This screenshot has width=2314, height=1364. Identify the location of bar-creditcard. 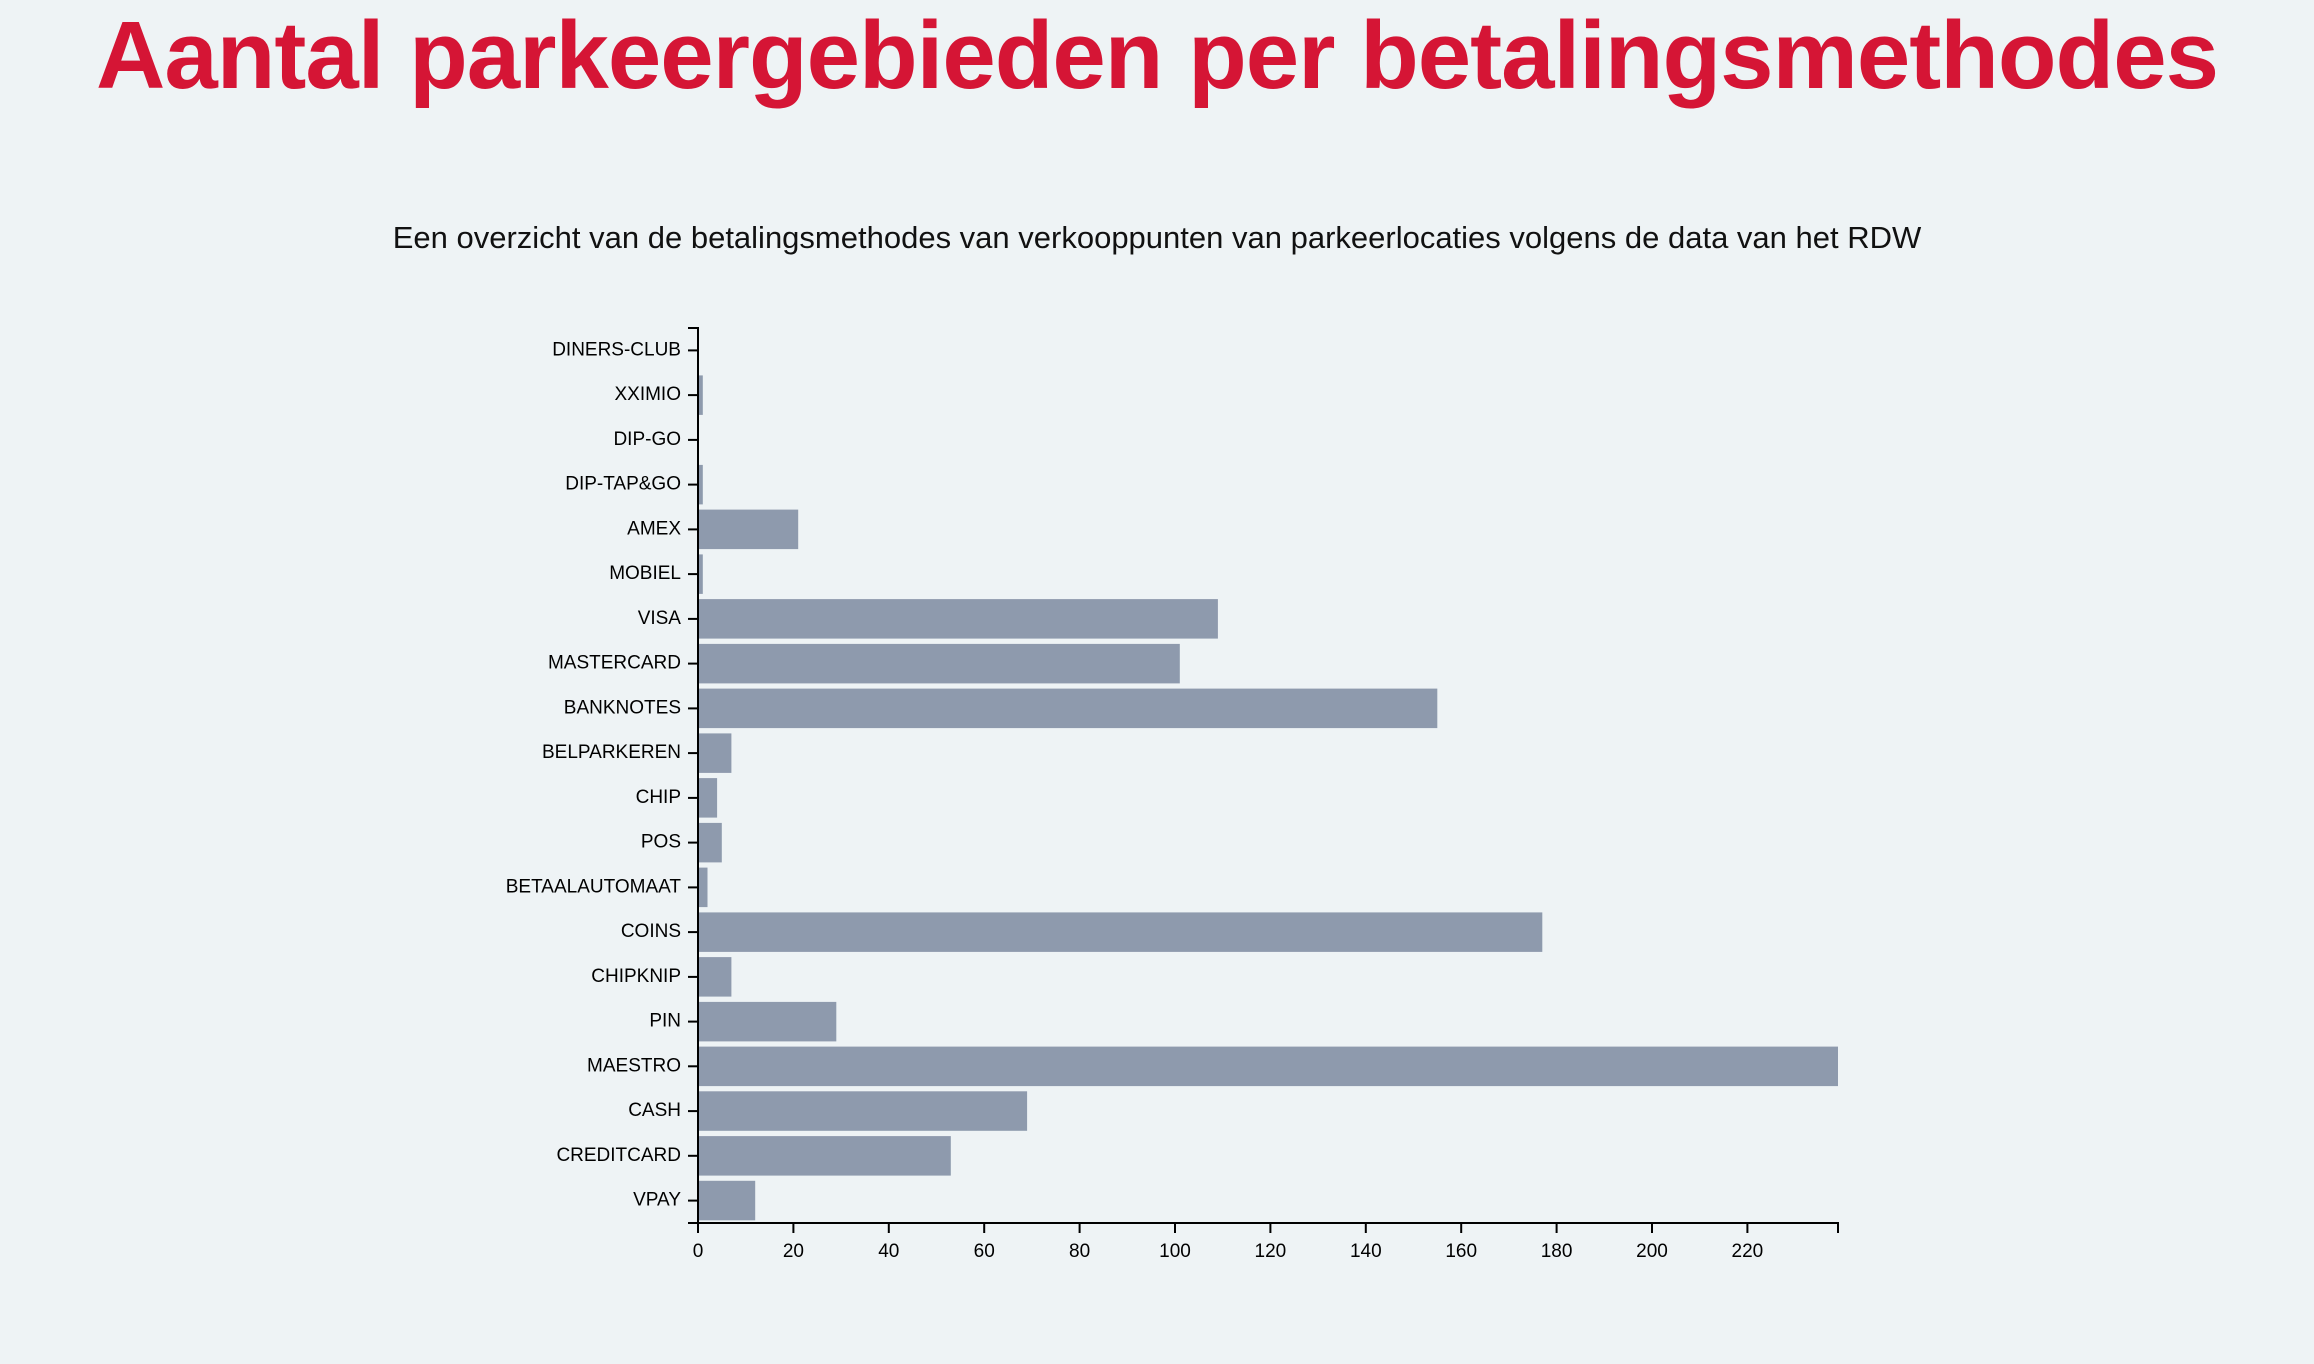
(824, 1156).